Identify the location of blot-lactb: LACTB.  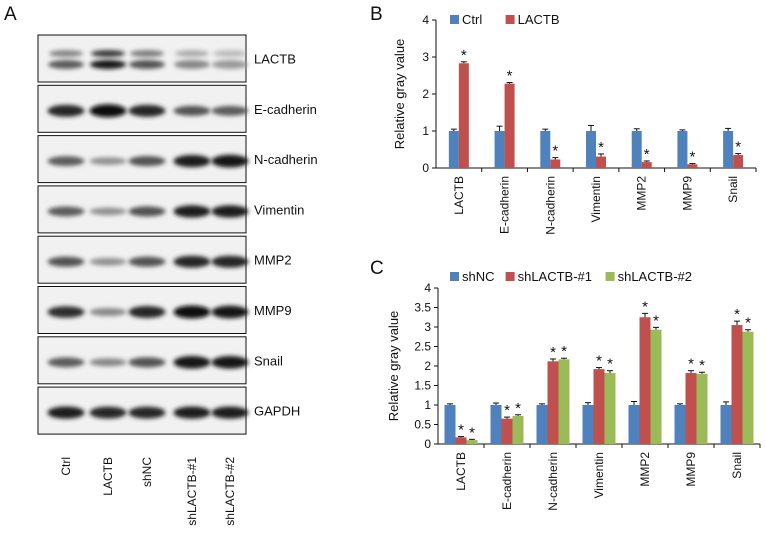
(166, 58).